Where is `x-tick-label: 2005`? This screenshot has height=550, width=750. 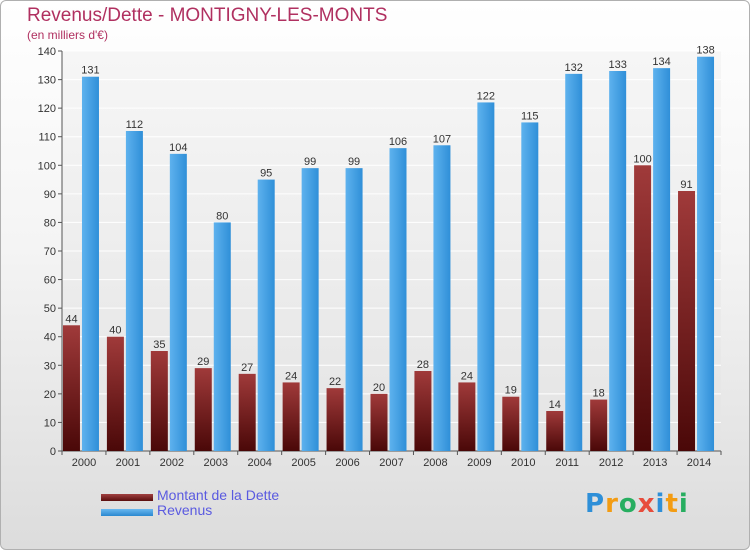
x-tick-label: 2005 is located at coordinates (303, 463).